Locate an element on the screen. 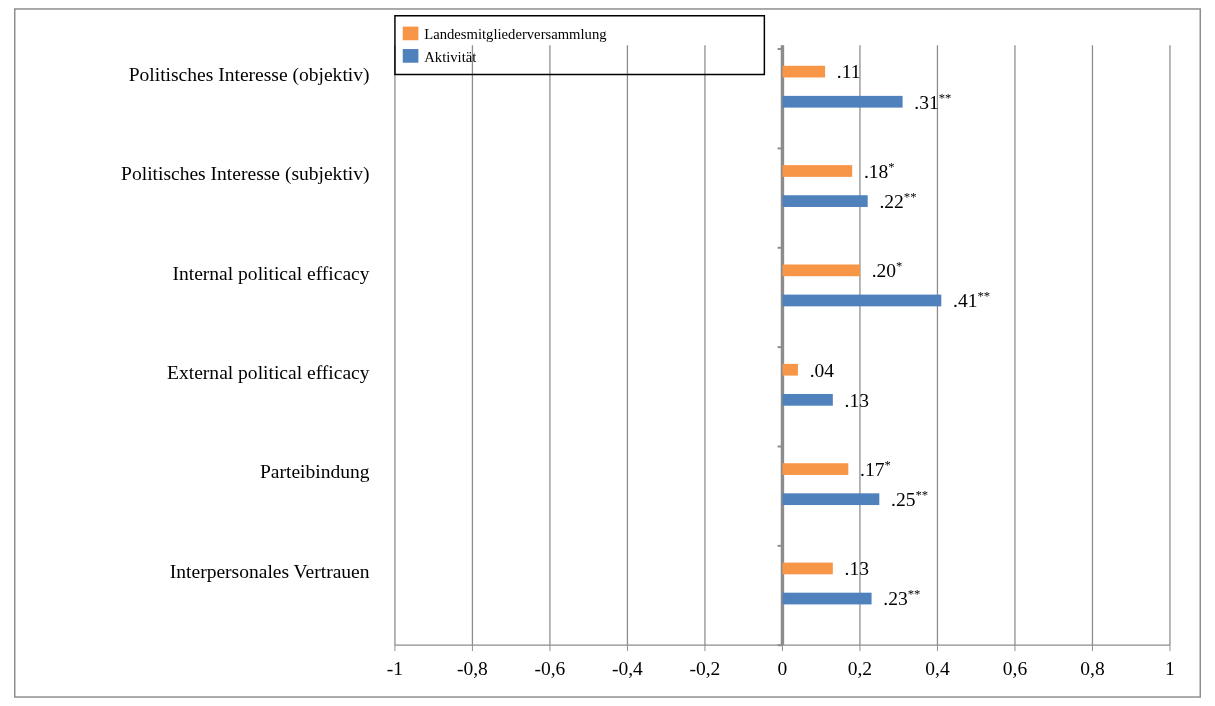  y-tick-label: Parteibindung is located at coordinates (314, 472).